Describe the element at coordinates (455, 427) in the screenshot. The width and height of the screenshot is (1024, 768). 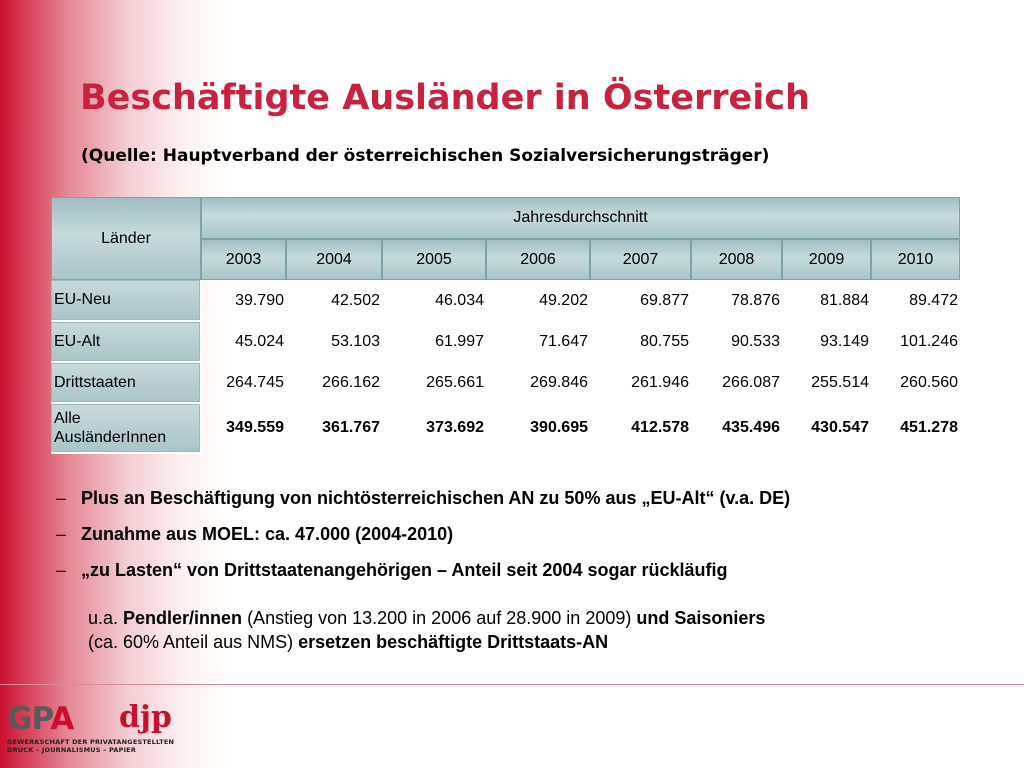
I see `cell-value: 373.692` at that location.